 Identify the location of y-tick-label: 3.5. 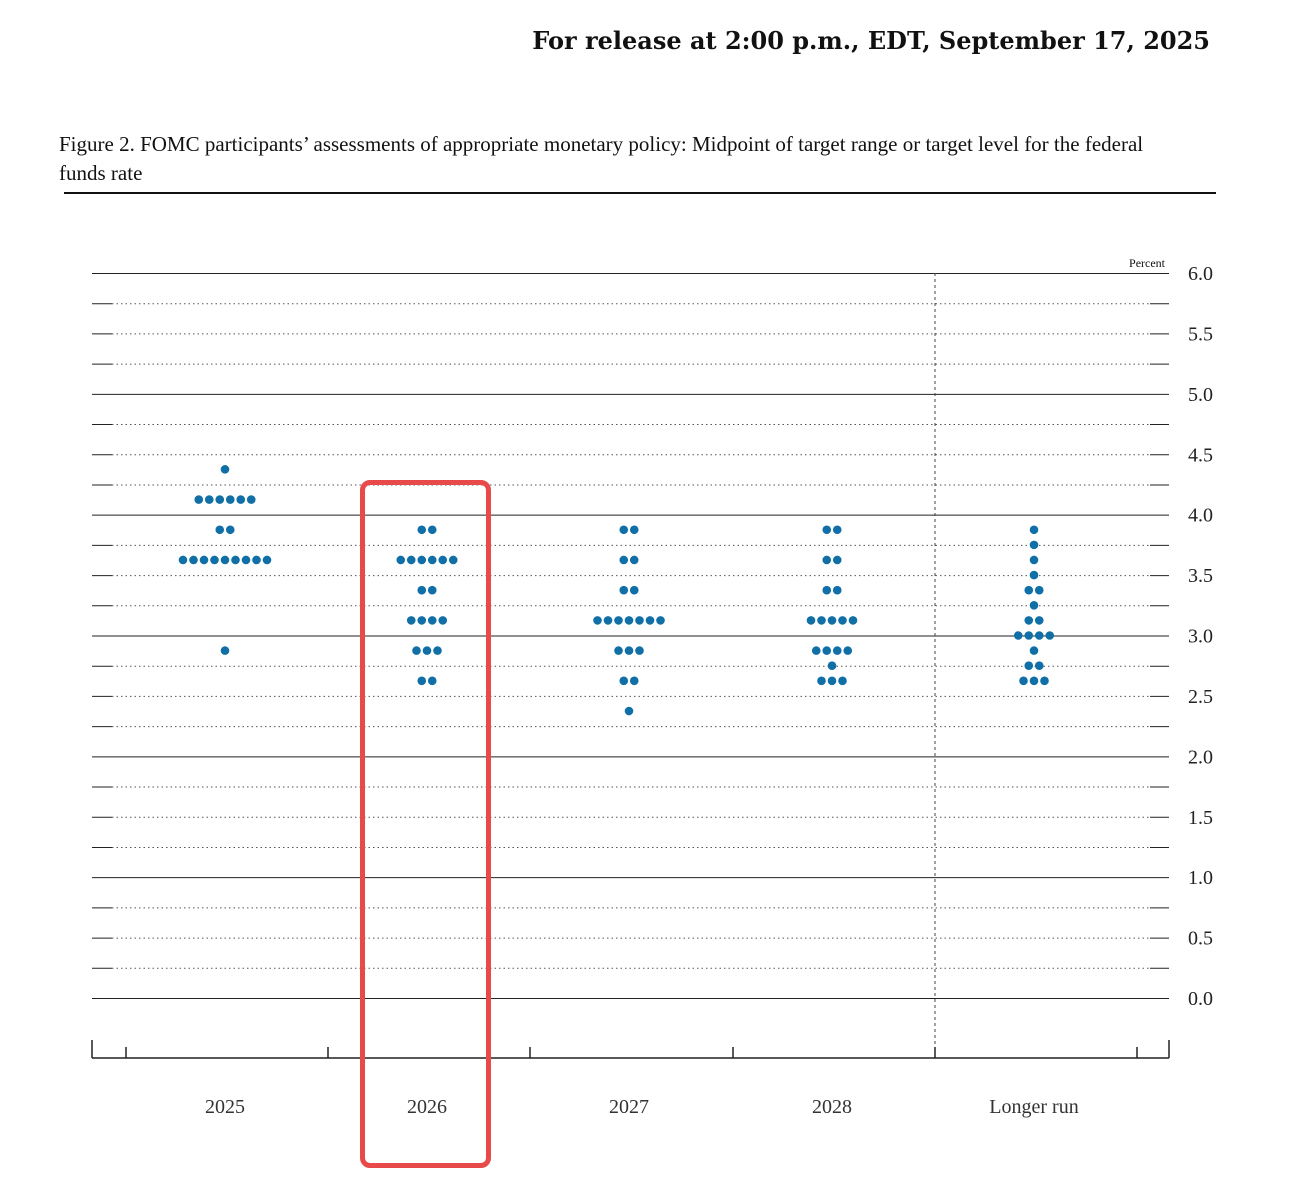
(1200, 576).